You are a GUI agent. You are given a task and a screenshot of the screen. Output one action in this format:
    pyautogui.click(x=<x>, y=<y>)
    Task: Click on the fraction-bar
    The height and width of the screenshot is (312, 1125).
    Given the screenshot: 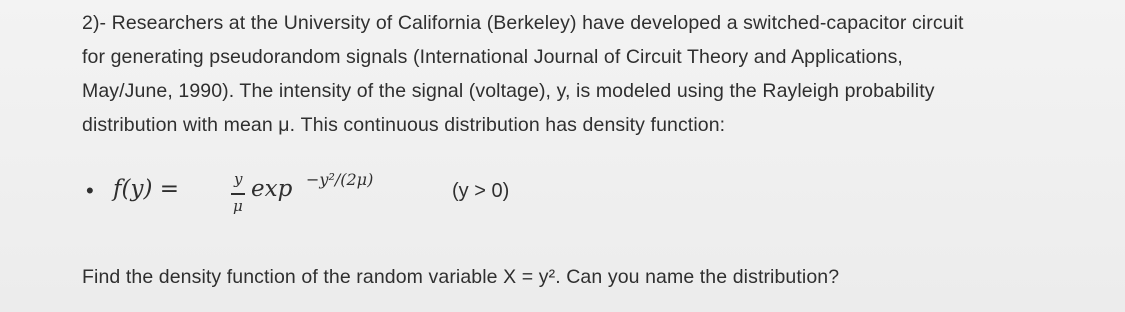 What is the action you would take?
    pyautogui.click(x=238, y=194)
    